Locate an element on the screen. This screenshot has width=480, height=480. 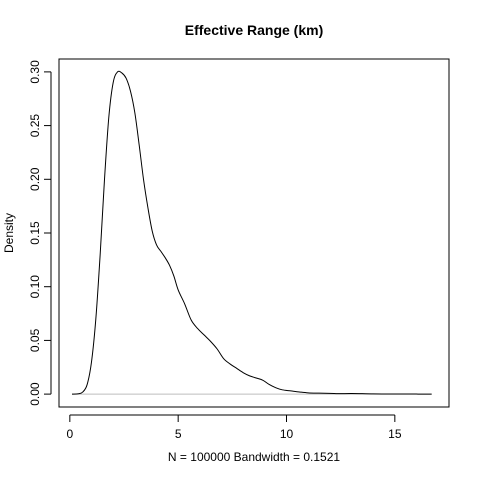
x-tick-label: 5 is located at coordinates (178, 434).